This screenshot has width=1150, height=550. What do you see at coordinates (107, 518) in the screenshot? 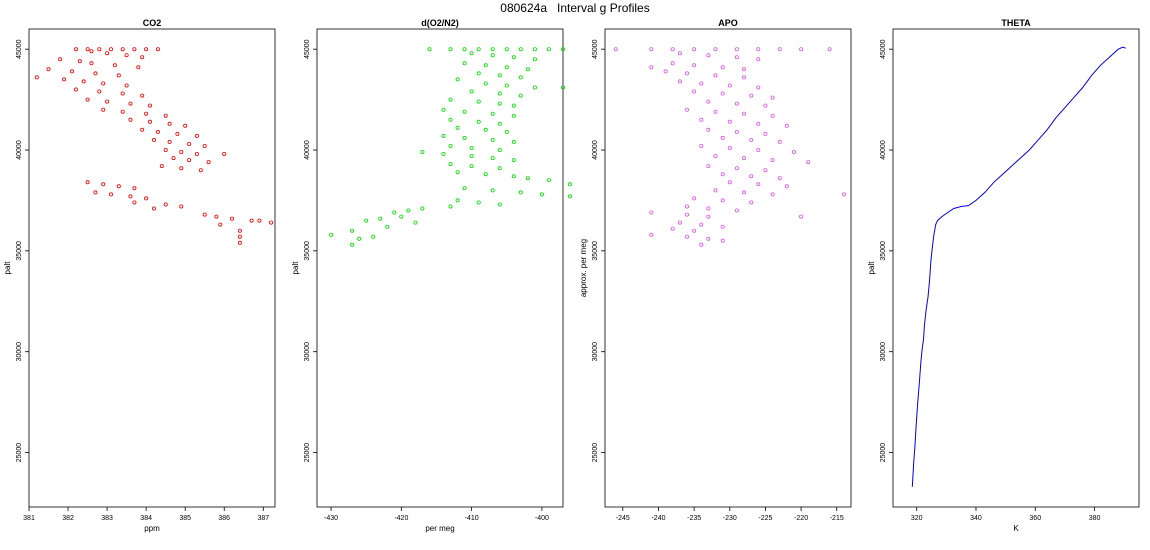
I see `x-tick-label: 383` at bounding box center [107, 518].